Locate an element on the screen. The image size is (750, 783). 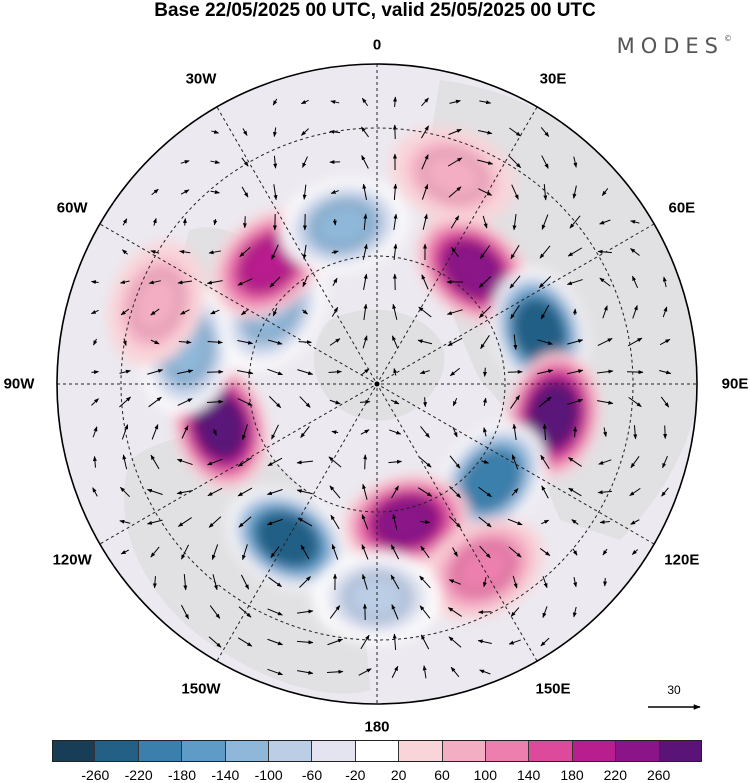
longitude-label: 0 is located at coordinates (377, 45).